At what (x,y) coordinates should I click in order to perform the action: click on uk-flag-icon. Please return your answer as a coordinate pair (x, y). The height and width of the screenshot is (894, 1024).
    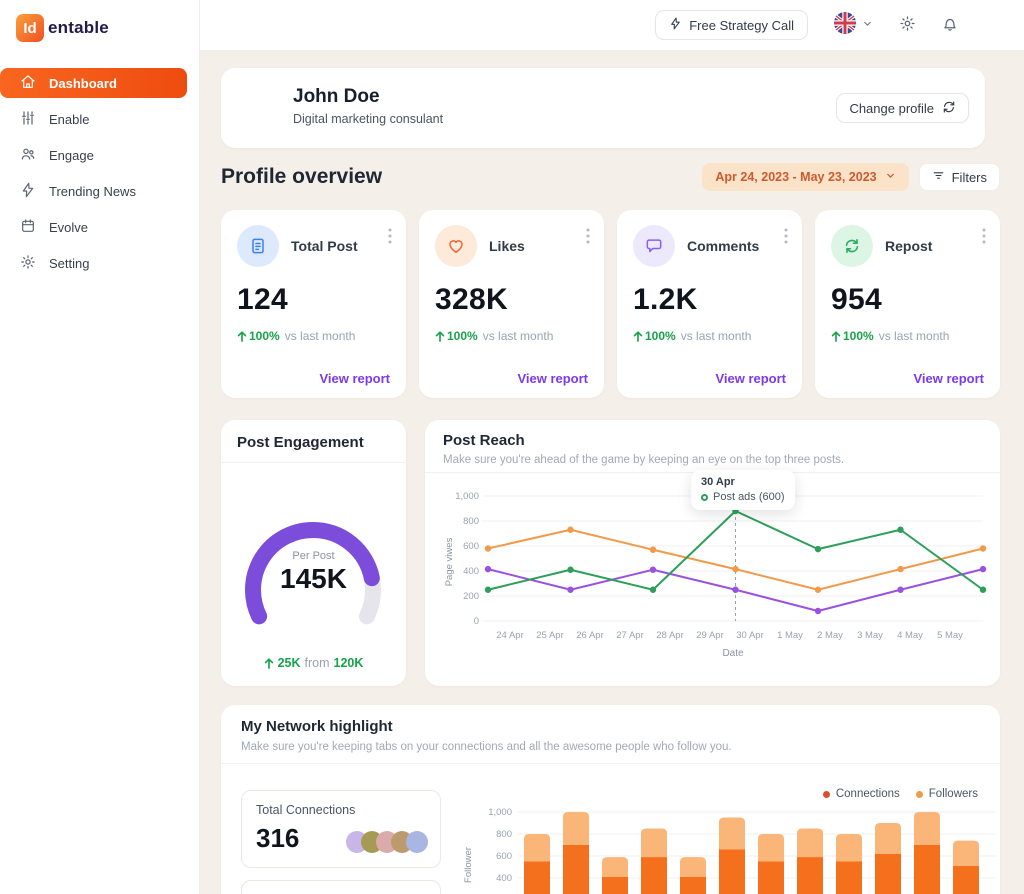
    Looking at the image, I should click on (845, 25).